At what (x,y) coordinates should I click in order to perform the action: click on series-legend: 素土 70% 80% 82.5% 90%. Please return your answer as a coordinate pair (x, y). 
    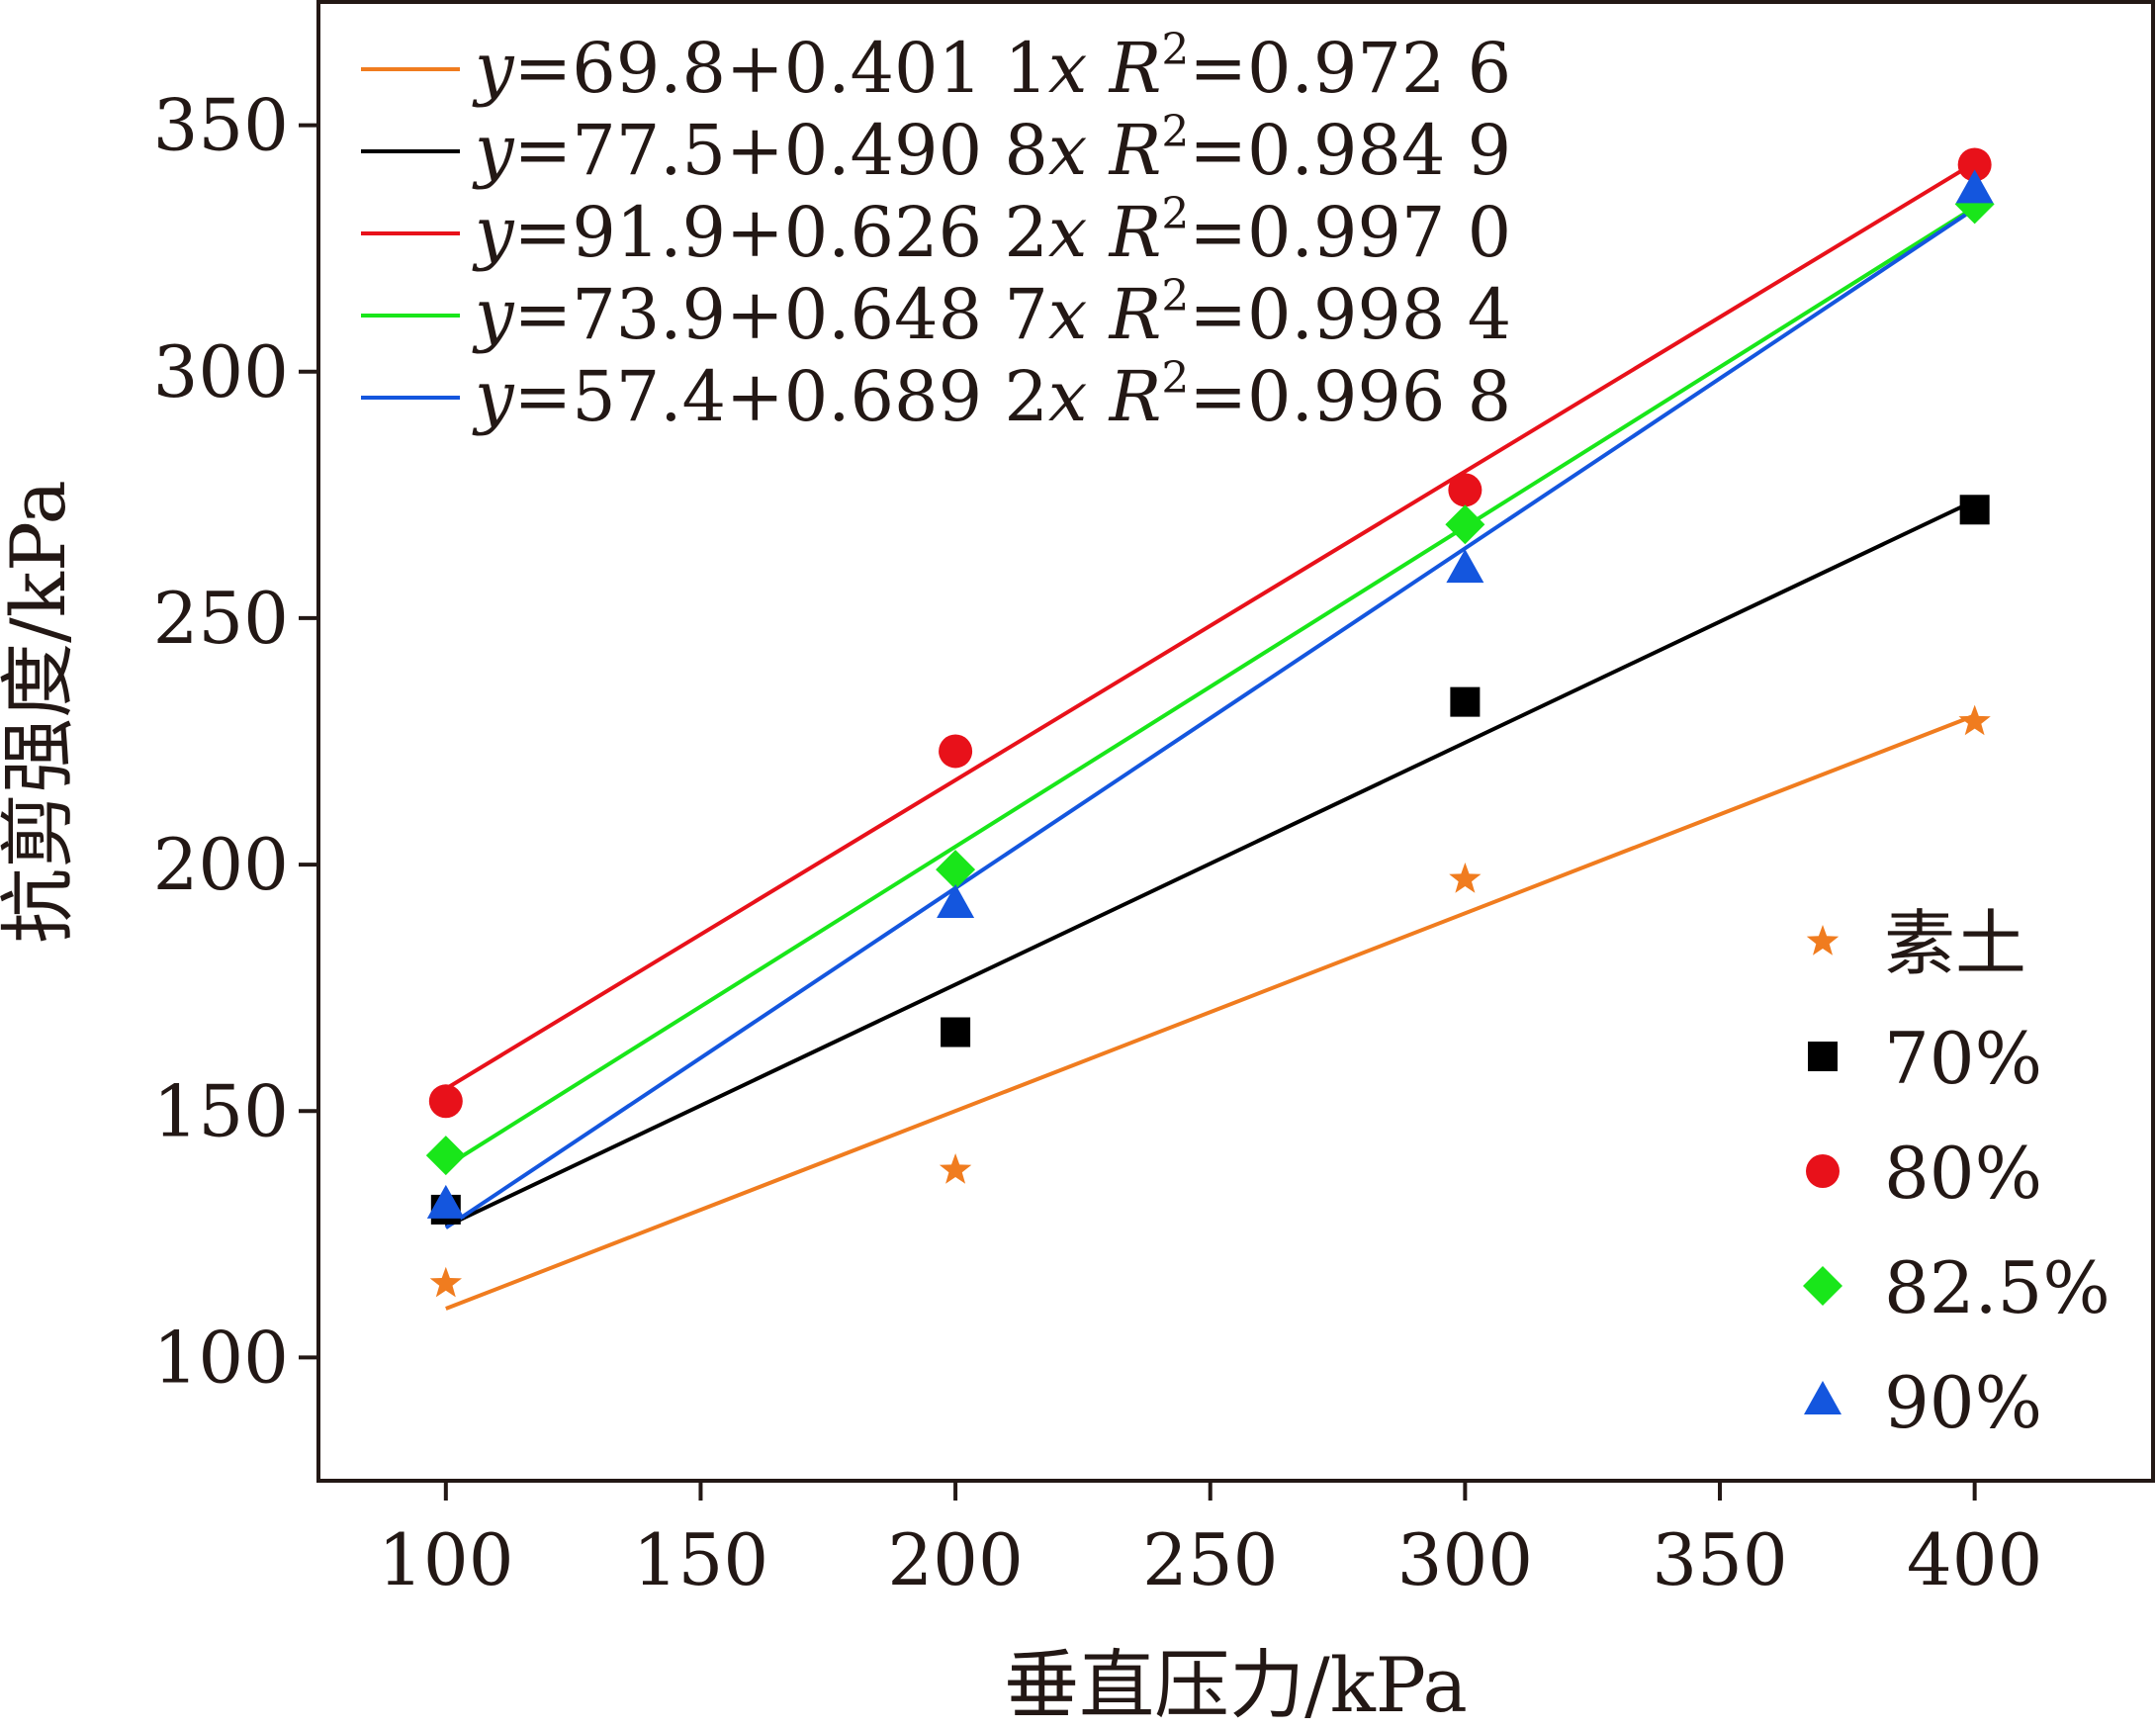
    Looking at the image, I should click on (1957, 1173).